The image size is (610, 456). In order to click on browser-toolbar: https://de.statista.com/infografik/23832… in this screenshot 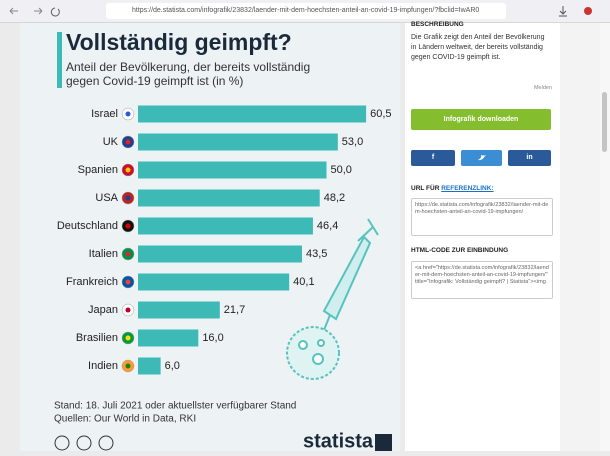, I will do `click(305, 11)`.